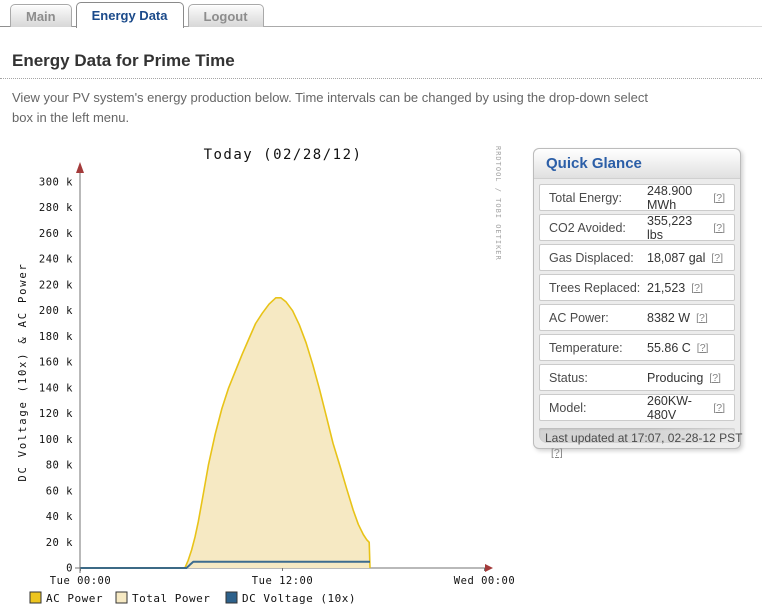 The width and height of the screenshot is (762, 610). What do you see at coordinates (498, 203) in the screenshot?
I see `svg-text: RRDTOOL / TOBI OETIKER` at bounding box center [498, 203].